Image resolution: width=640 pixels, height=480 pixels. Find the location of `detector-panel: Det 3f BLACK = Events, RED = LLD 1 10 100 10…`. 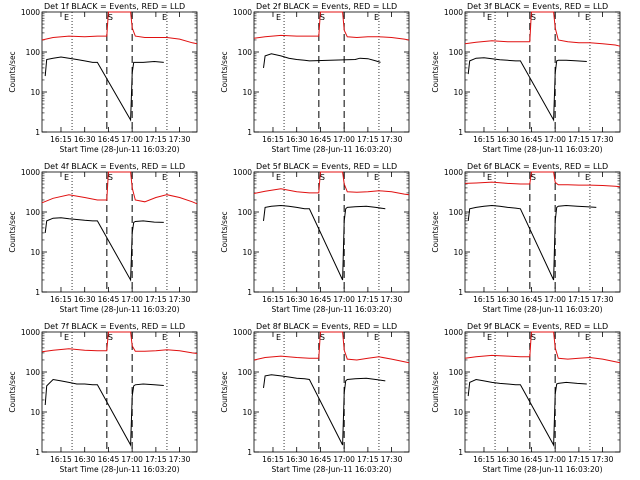

detector-panel: Det 3f BLACK = Events, RED = LLD 1 10 100 10… is located at coordinates (526, 78).